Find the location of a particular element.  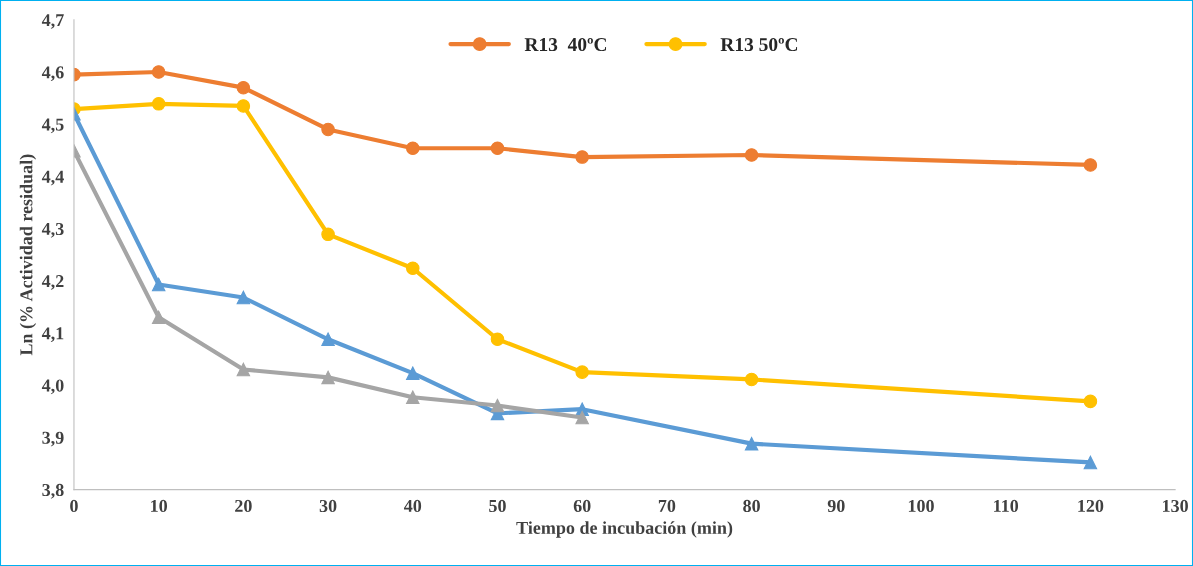

x-tick-label: 90 is located at coordinates (836, 506).